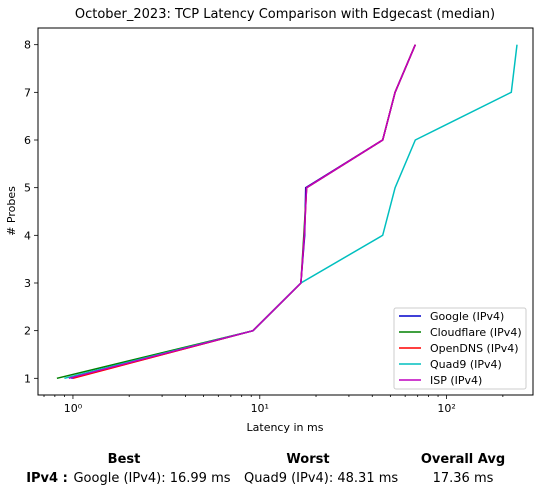 The height and width of the screenshot is (496, 541). I want to click on legend-label-google-ipv4: Google (IPv4), so click(467, 316).